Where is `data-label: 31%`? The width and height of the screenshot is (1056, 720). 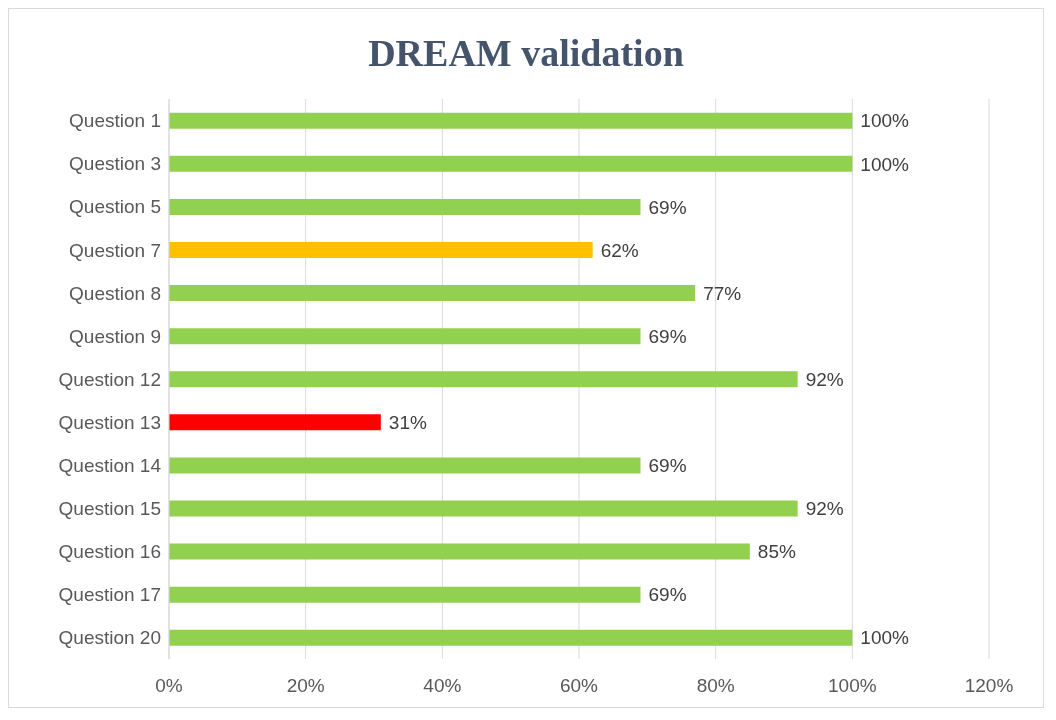 data-label: 31% is located at coordinates (407, 422).